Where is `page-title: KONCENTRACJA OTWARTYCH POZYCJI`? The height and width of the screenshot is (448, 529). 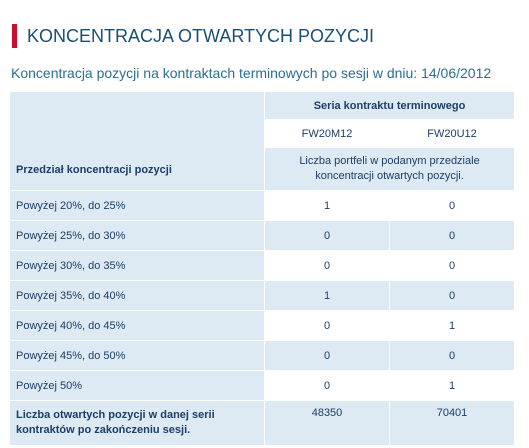
page-title: KONCENTRACJA OTWARTYCH POZYCJI is located at coordinates (193, 36).